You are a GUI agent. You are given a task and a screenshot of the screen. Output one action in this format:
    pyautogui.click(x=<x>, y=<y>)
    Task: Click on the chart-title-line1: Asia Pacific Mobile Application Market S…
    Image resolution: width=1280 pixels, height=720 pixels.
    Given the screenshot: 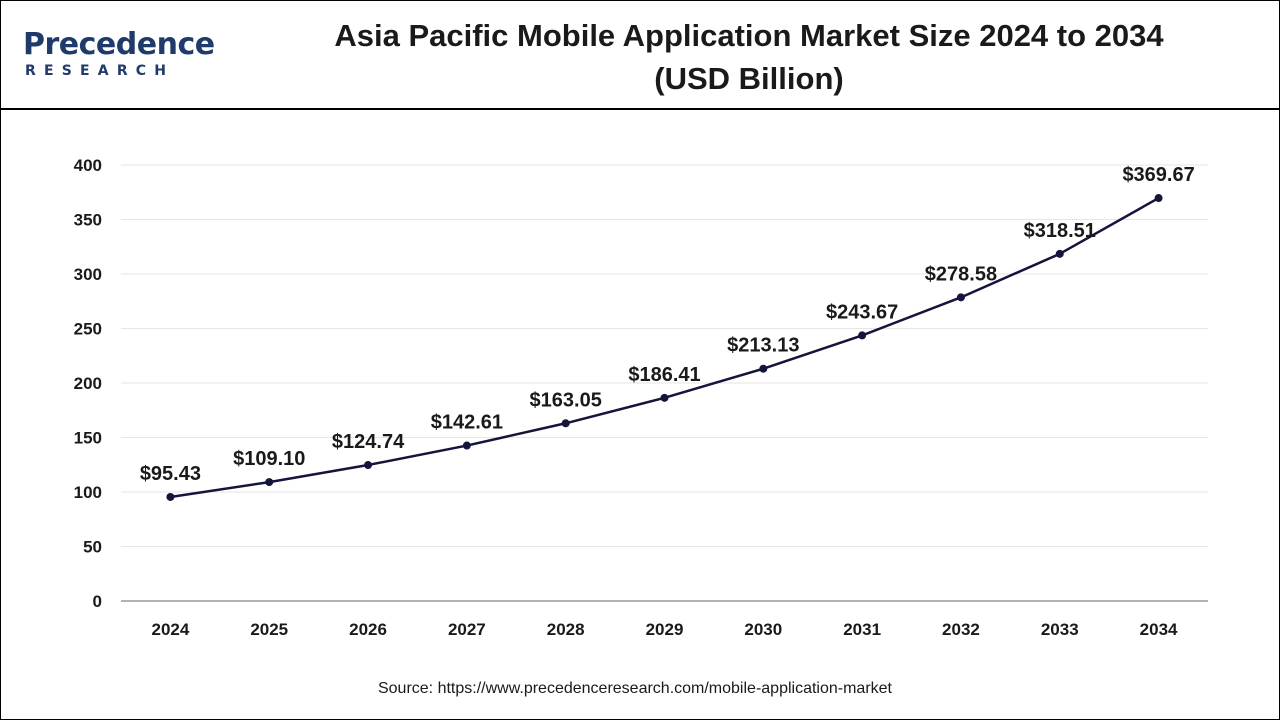 What is the action you would take?
    pyautogui.click(x=749, y=35)
    